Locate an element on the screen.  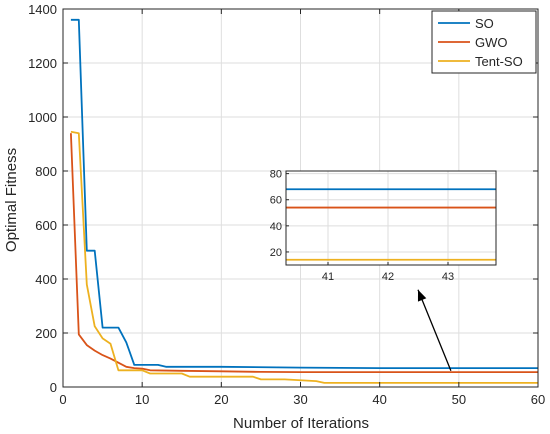
legend: SO GWO Tent-SO is located at coordinates (484, 42).